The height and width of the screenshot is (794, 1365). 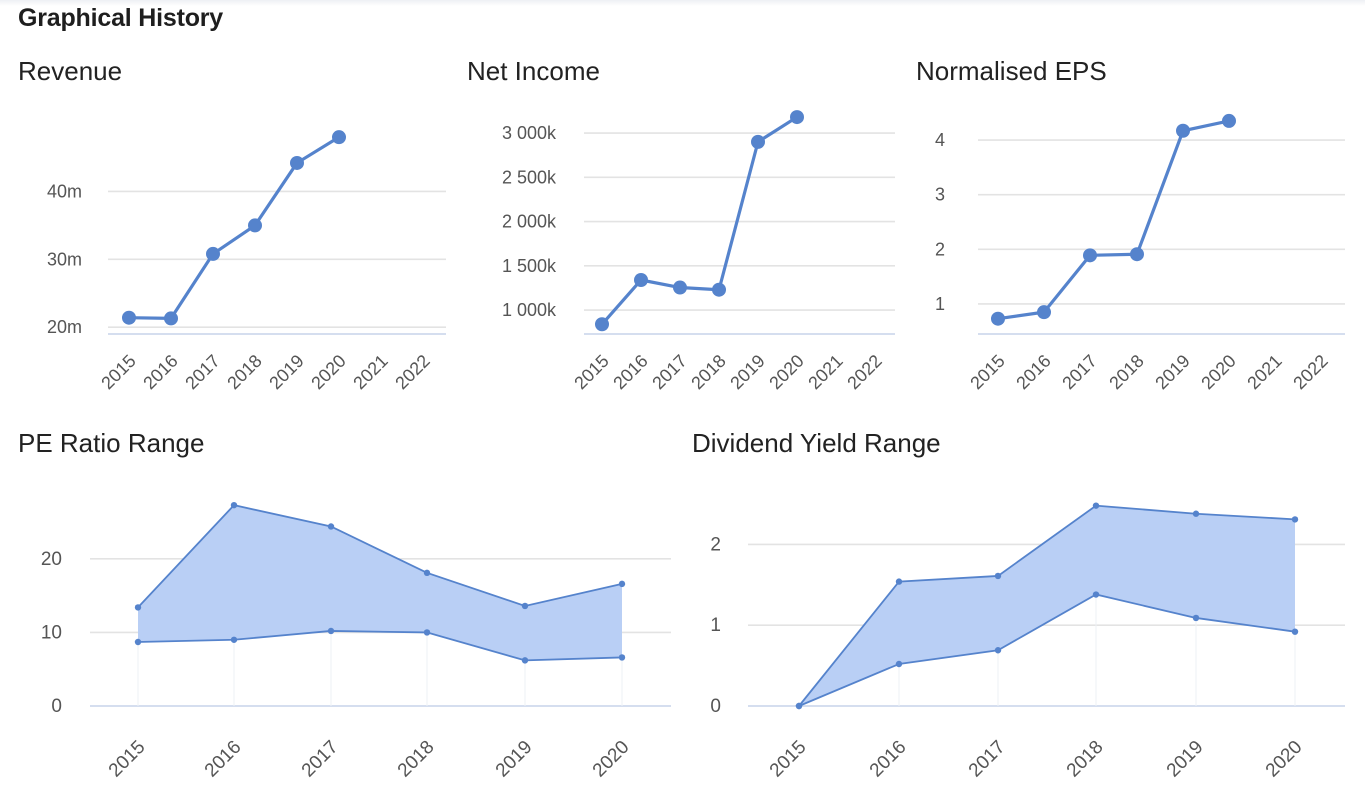 What do you see at coordinates (1113, 220) in the screenshot?
I see `normalised-eps-series-line` at bounding box center [1113, 220].